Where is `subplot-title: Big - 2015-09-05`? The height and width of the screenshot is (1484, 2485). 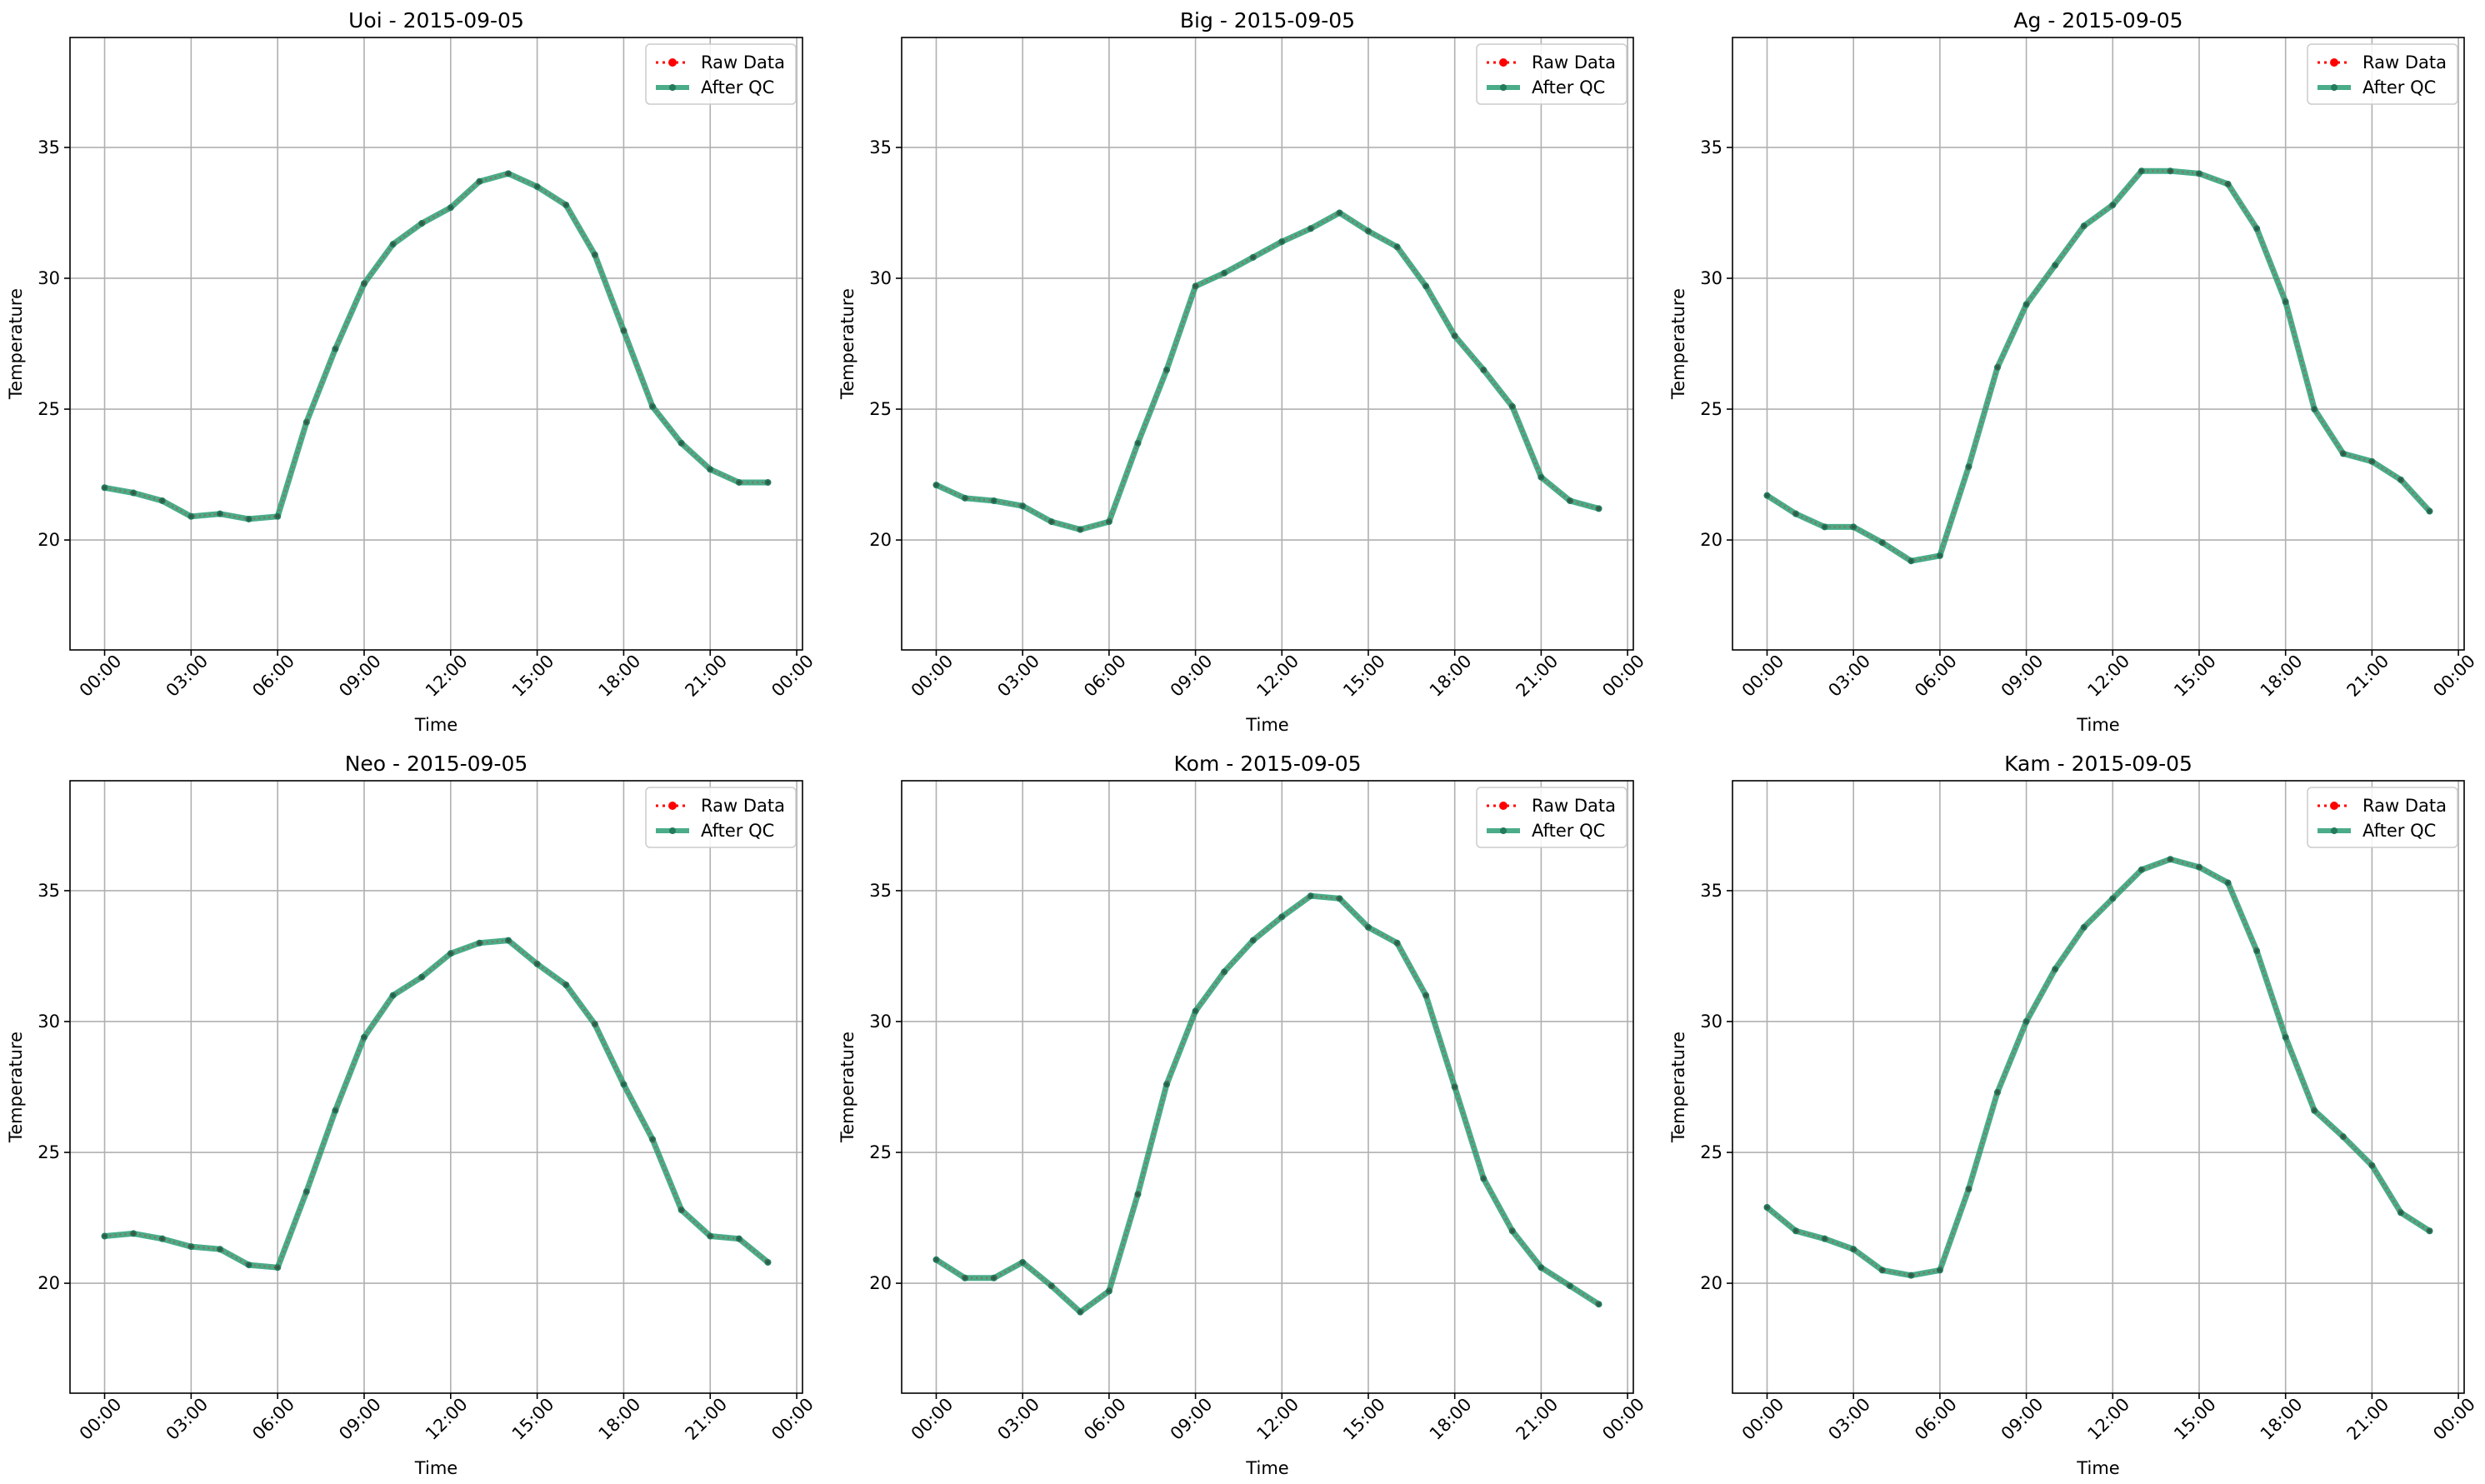 subplot-title: Big - 2015-09-05 is located at coordinates (1267, 20).